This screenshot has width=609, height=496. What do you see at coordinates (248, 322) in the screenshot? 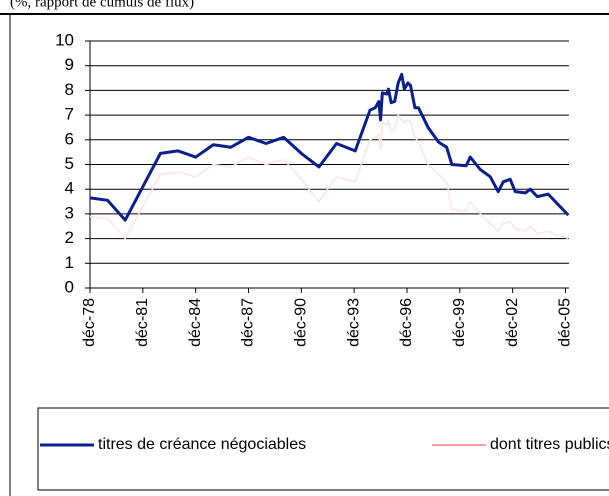
I see `x-tick-label: déc-87` at bounding box center [248, 322].